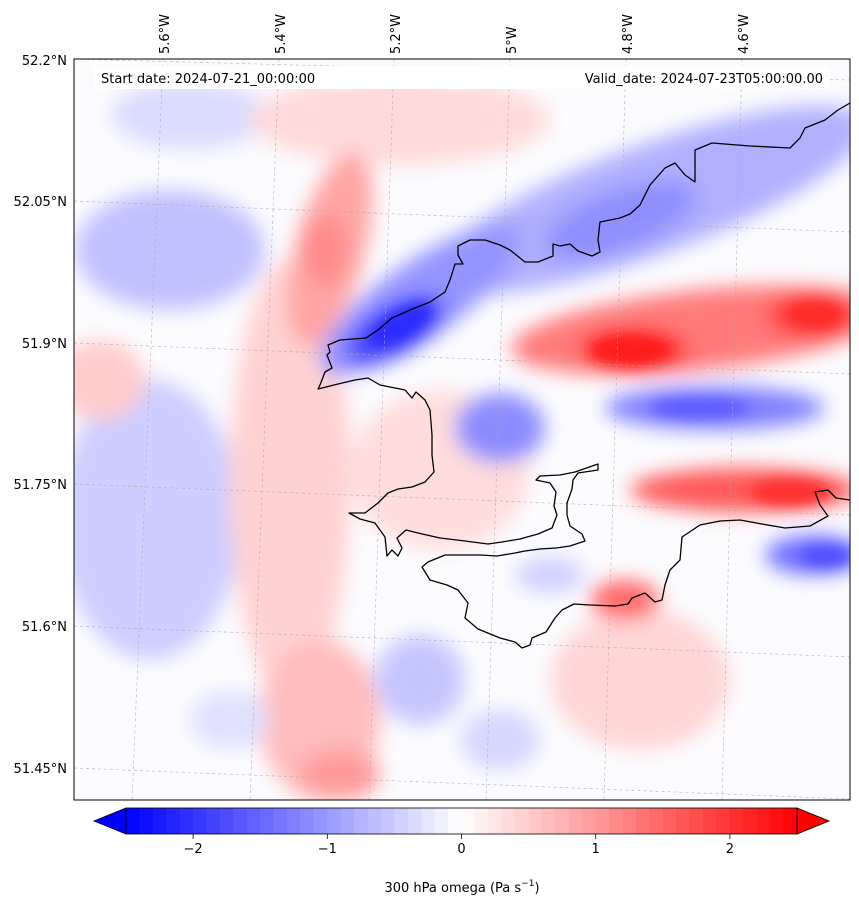  Describe the element at coordinates (596, 849) in the screenshot. I see `colorbar-tick-label: 1` at that location.